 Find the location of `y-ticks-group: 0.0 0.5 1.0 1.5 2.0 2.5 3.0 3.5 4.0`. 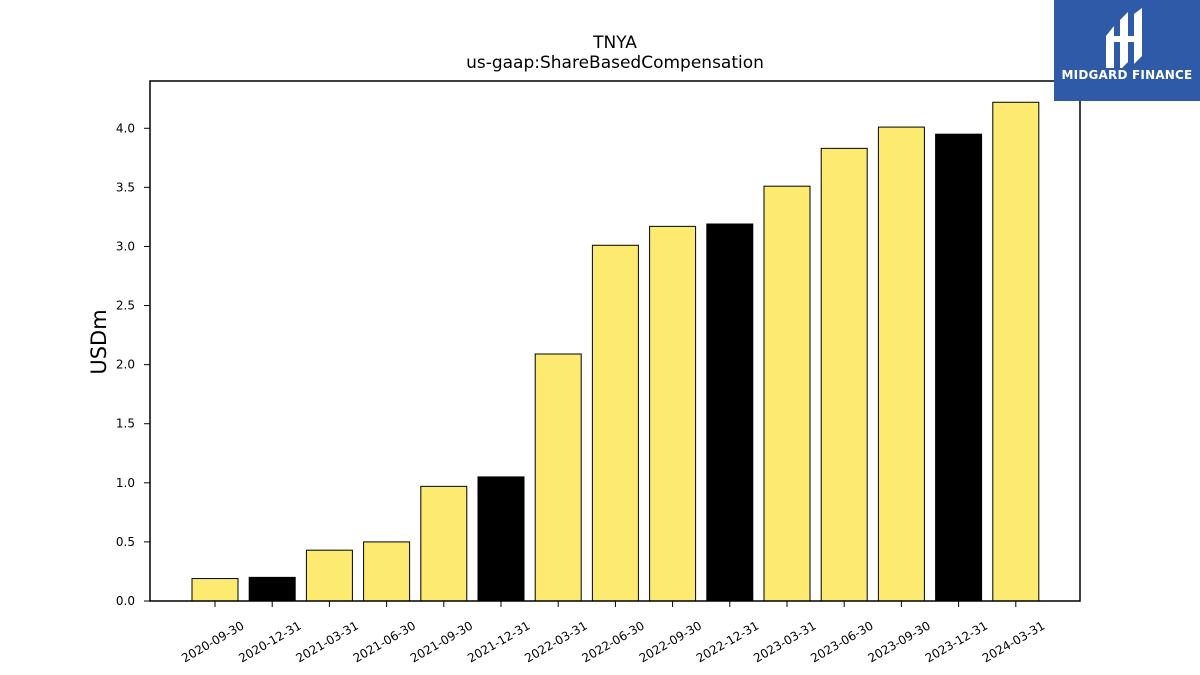

y-ticks-group: 0.0 0.5 1.0 1.5 2.0 2.5 3.0 3.5 4.0 is located at coordinates (133, 364).